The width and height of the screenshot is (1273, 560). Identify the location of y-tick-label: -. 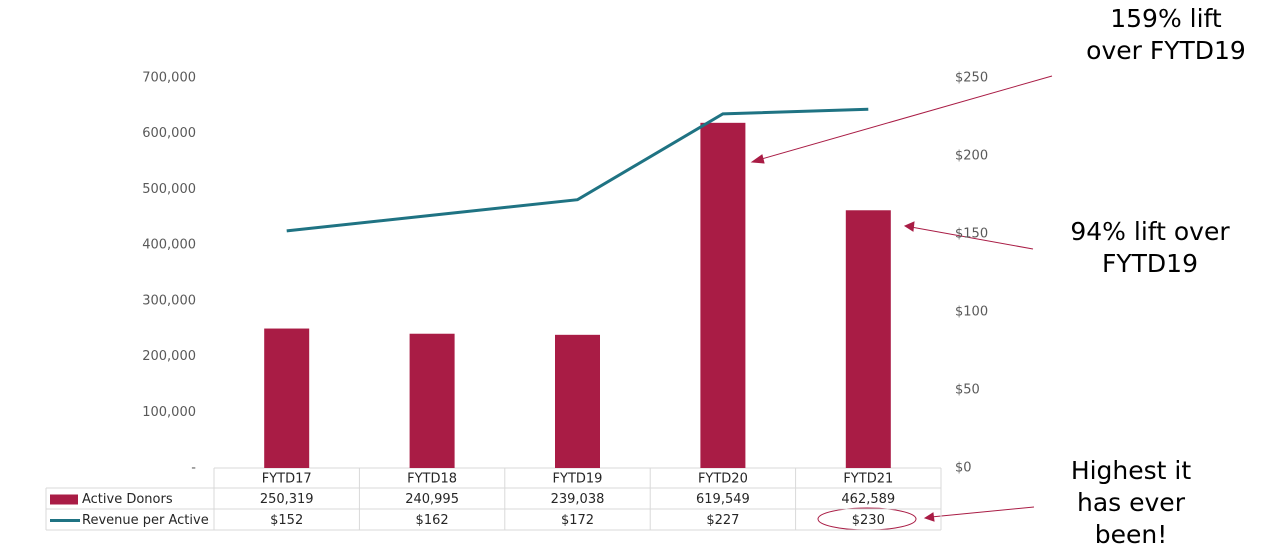
(193, 468).